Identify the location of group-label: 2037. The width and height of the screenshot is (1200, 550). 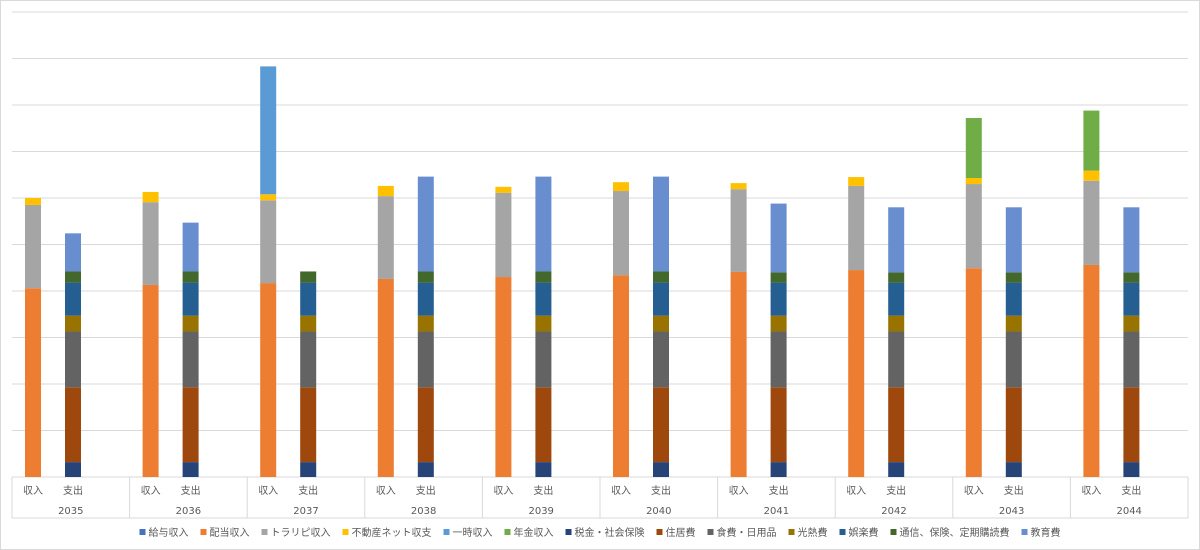
(305, 511).